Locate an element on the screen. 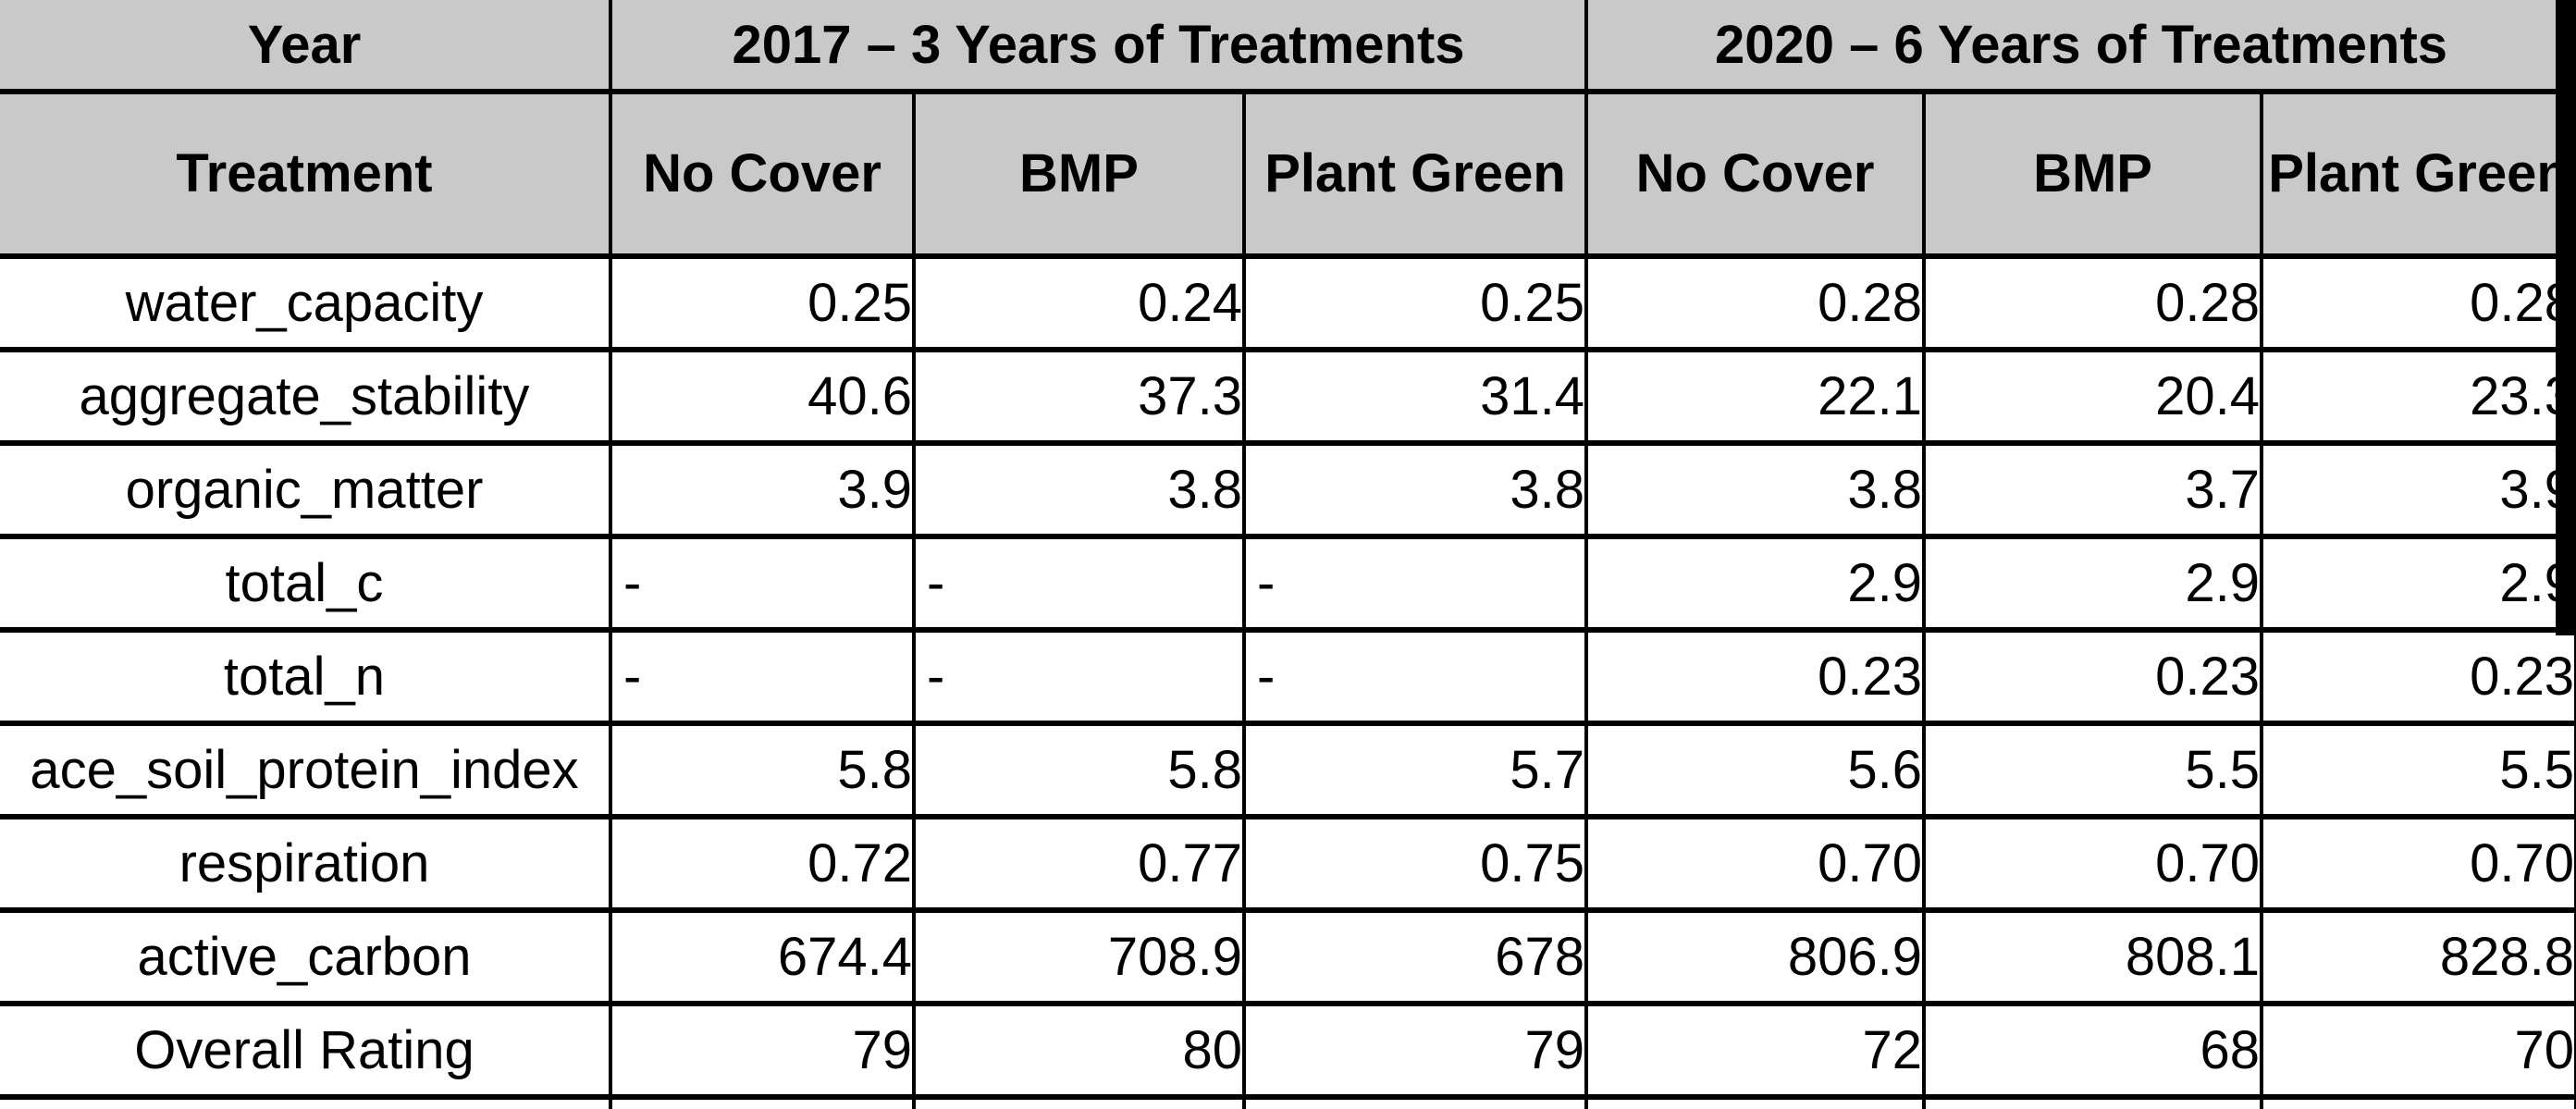  cell-value: 20.4 is located at coordinates (2093, 397).